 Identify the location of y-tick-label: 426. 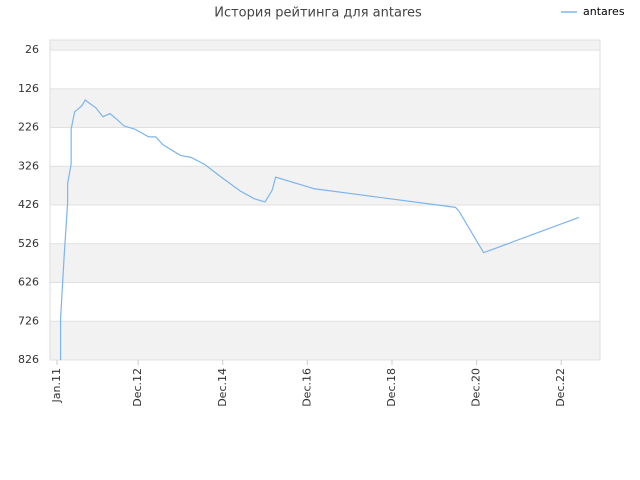
(28, 204).